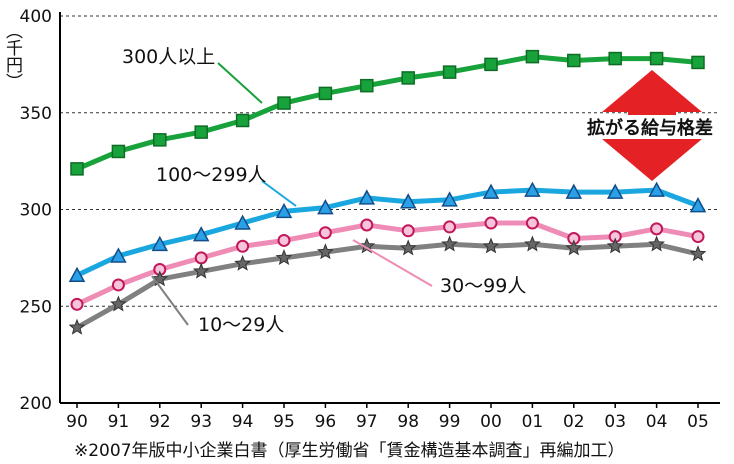  Describe the element at coordinates (284, 422) in the screenshot. I see `x-tick-label: 95` at that location.